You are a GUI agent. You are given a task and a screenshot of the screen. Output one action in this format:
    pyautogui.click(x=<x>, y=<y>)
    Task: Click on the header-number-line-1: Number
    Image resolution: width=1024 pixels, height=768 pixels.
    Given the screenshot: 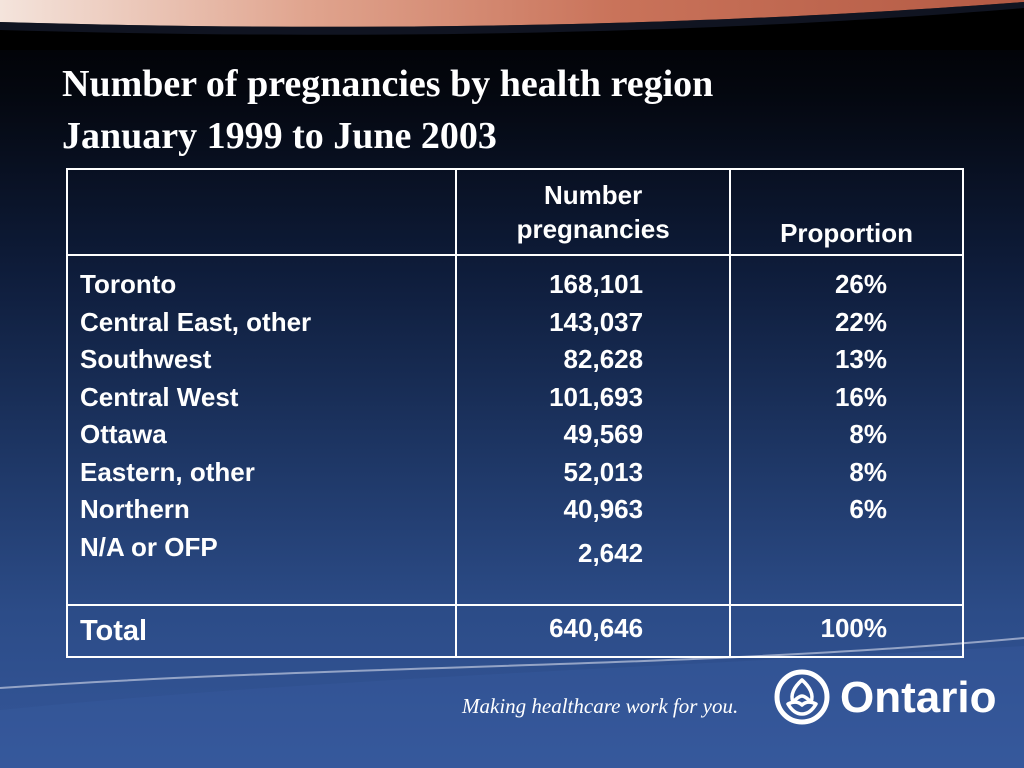 What is the action you would take?
    pyautogui.click(x=593, y=195)
    